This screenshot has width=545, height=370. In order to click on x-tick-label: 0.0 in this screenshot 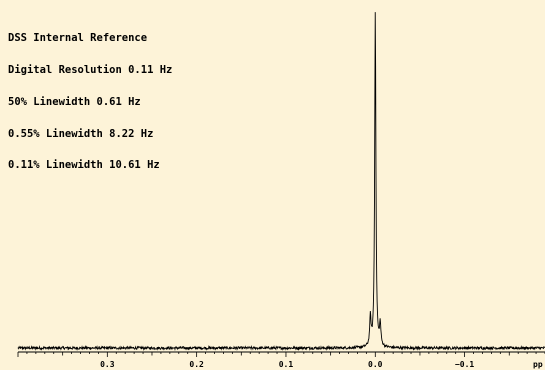, I will do `click(375, 364)`.